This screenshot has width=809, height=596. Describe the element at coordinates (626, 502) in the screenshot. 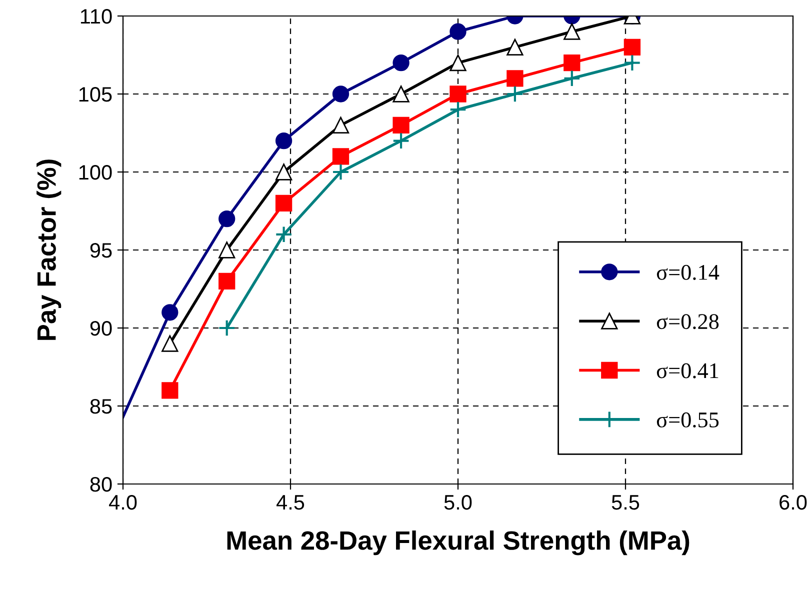

I see `x-tick-label: 5.5` at that location.